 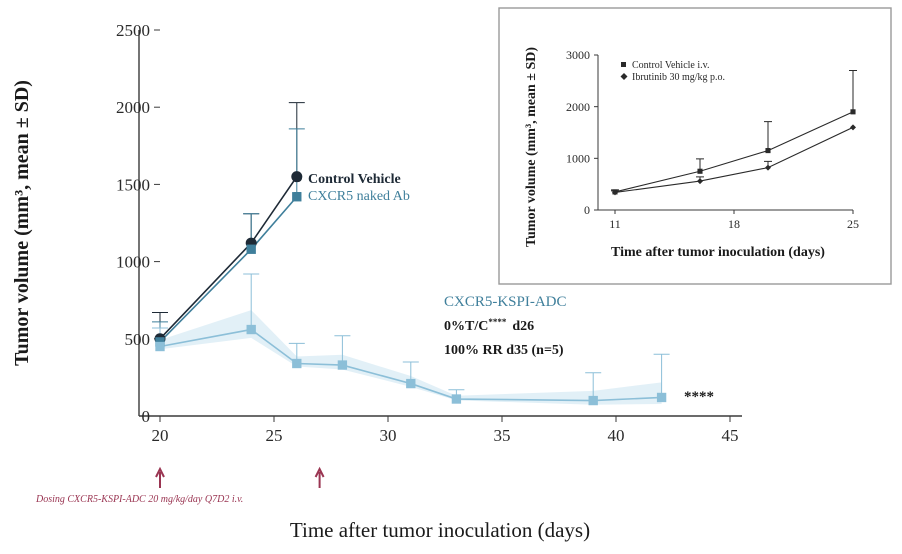 What do you see at coordinates (504, 350) in the screenshot?
I see `adc-response-annotation: 100% RR d35 (n=5)` at bounding box center [504, 350].